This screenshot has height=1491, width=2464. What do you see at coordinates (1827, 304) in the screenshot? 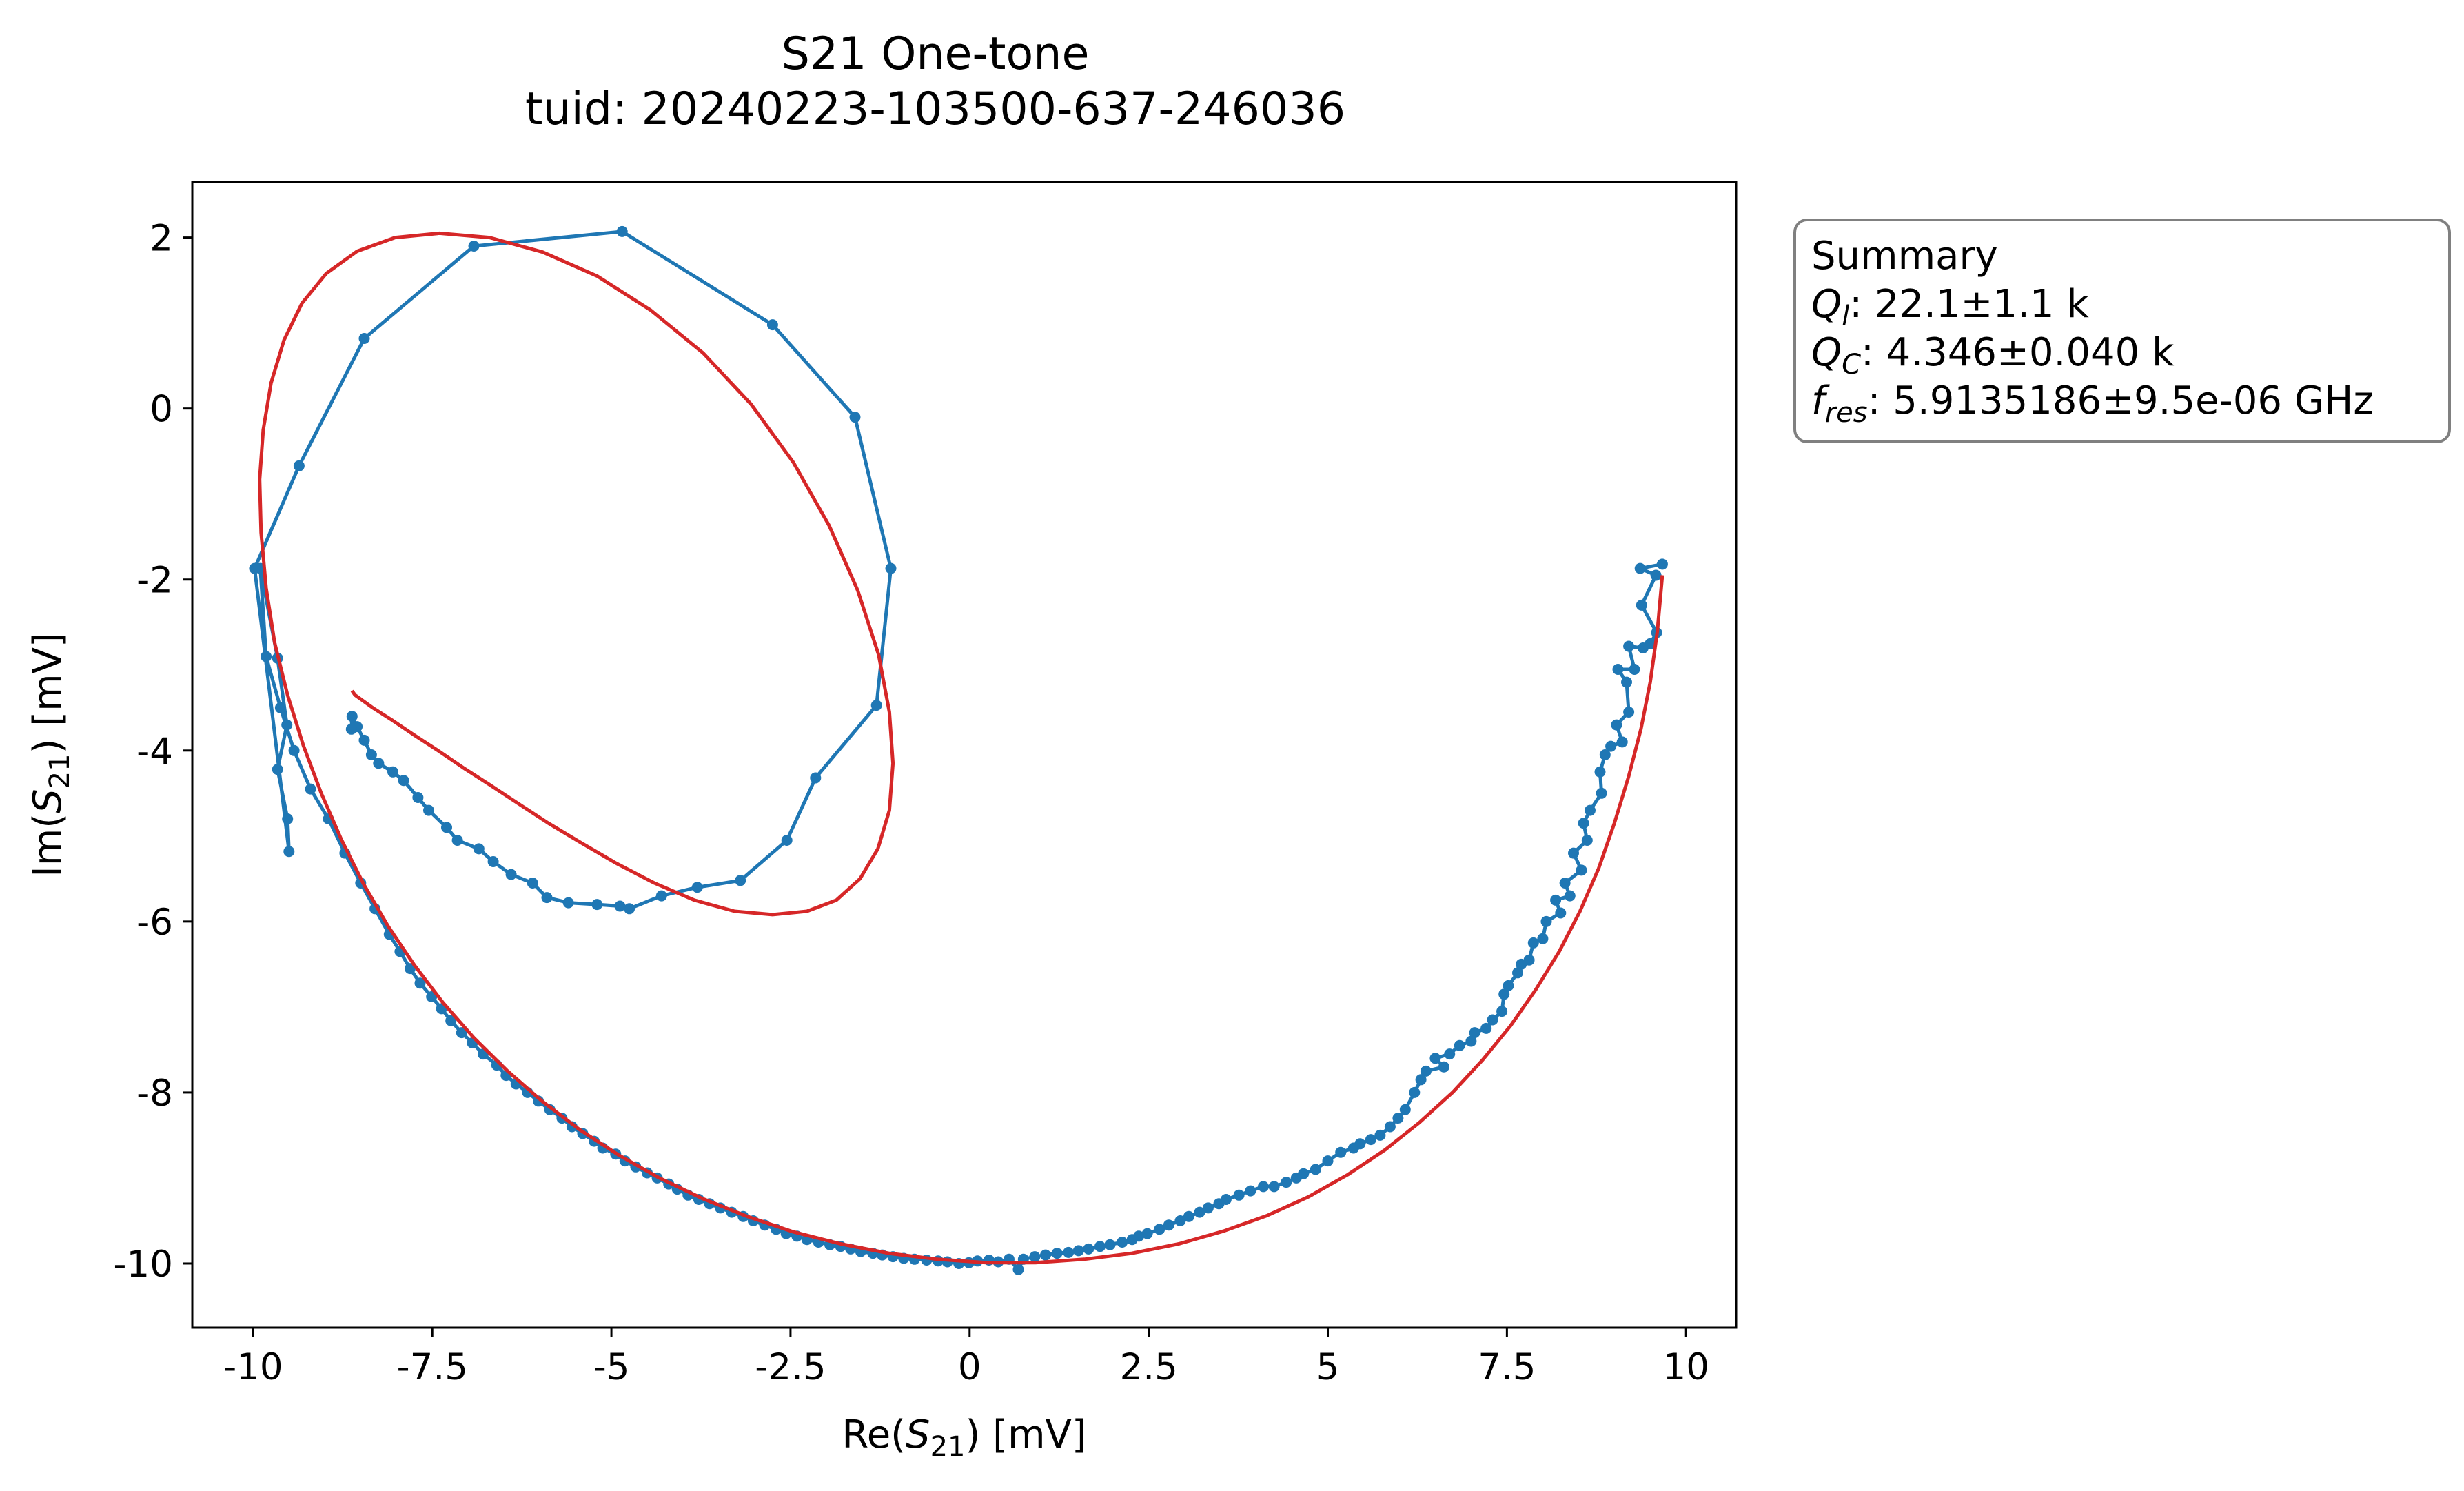
I see `ql-symbol: Q` at bounding box center [1827, 304].